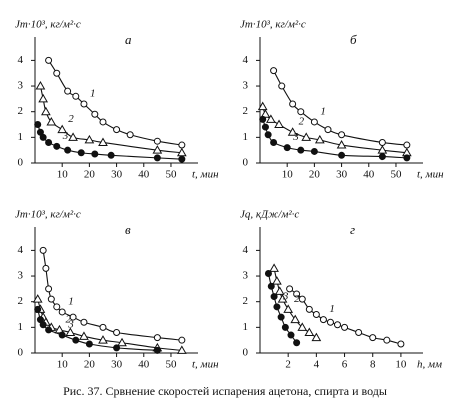 The image size is (450, 407). Describe the element at coordinates (205, 175) in the screenshot. I see `x-axis-label: t, мин` at that location.